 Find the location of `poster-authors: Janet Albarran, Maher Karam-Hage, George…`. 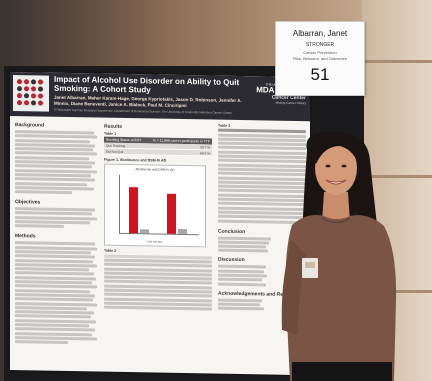

poster-authors: Janet Albarran, Maher Karam-Hage, George… is located at coordinates (148, 101).